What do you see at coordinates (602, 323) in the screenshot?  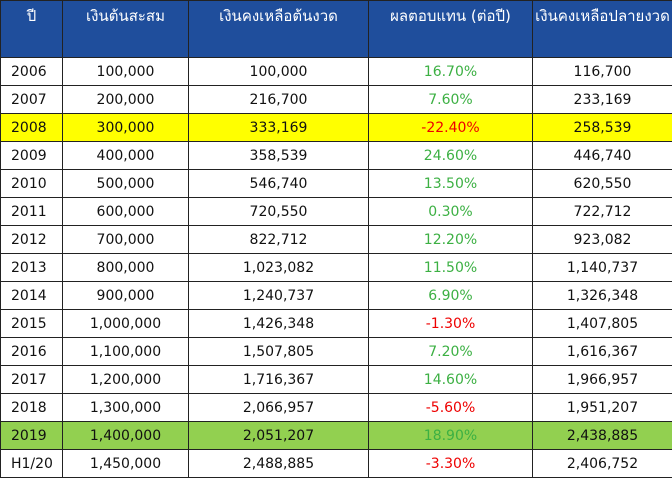 I see `amount-cell: 1,407,805` at bounding box center [602, 323].